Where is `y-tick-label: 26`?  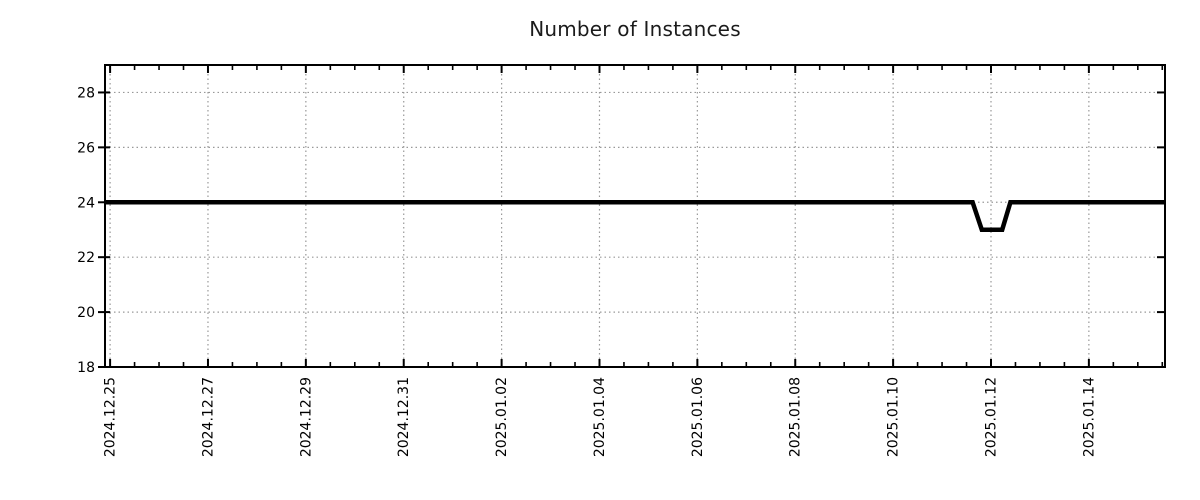 y-tick-label: 26 is located at coordinates (86, 148).